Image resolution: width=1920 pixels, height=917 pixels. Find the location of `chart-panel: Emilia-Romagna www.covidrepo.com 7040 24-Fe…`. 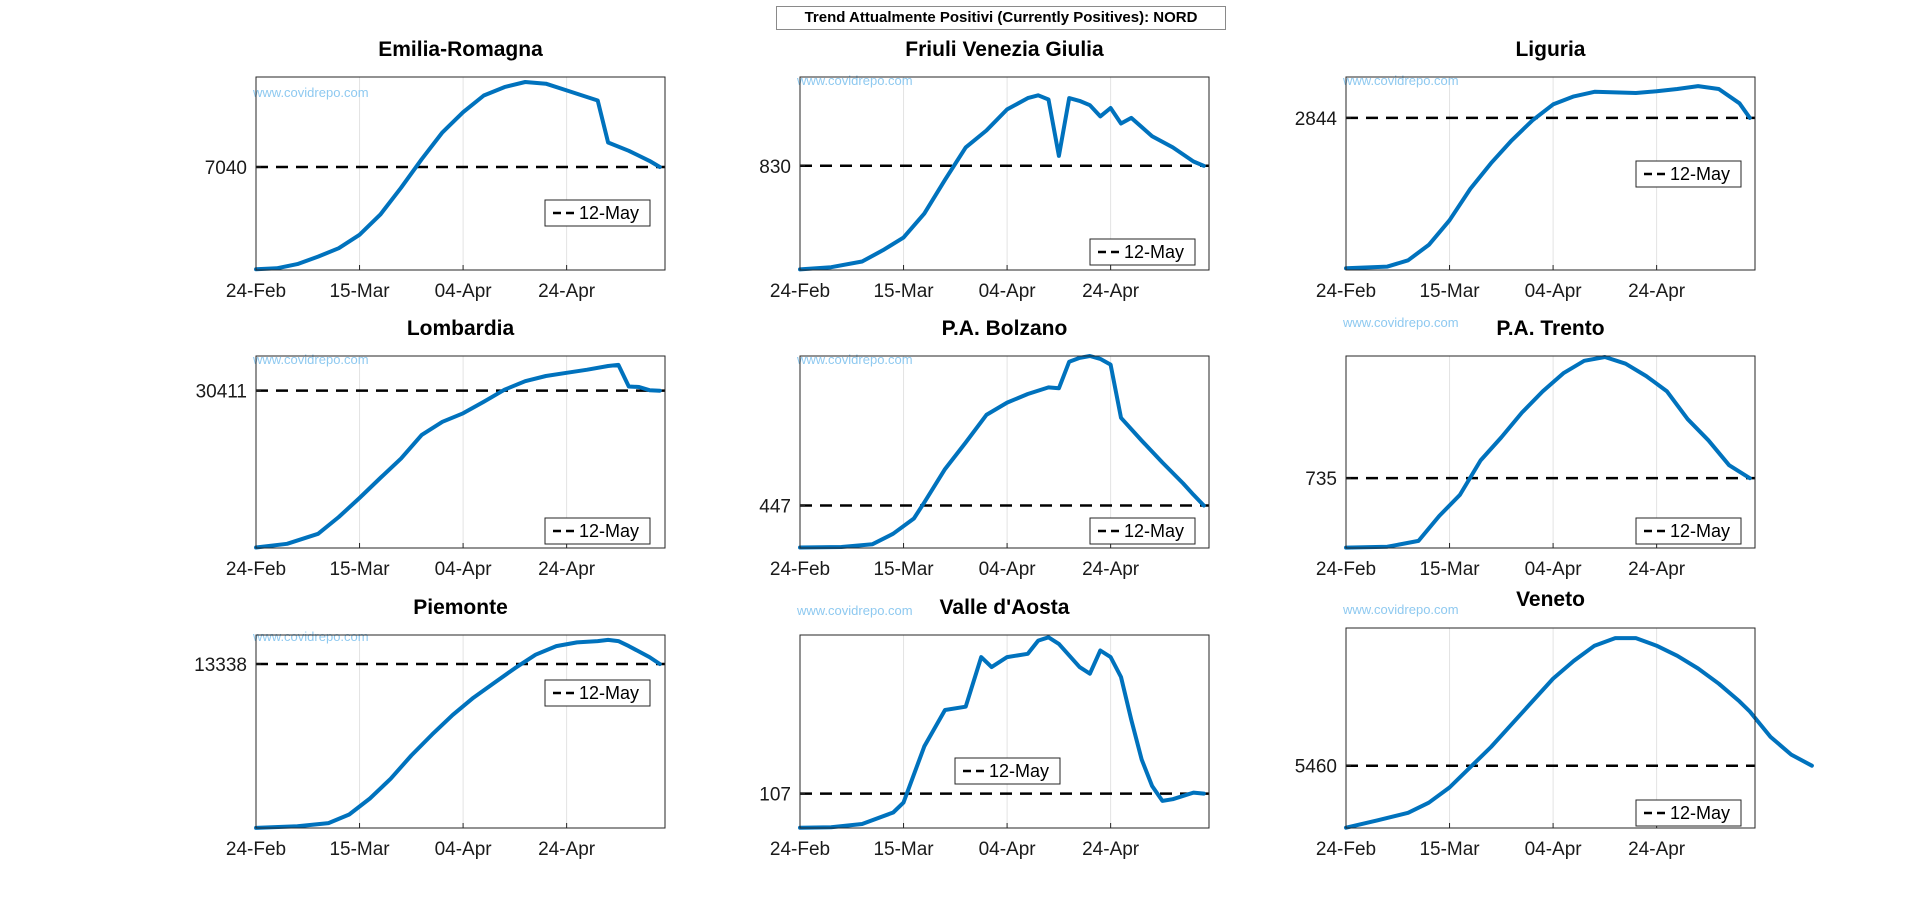

chart-panel: Emilia-Romagna www.covidrepo.com 7040 24-Fe… is located at coordinates (435, 170).